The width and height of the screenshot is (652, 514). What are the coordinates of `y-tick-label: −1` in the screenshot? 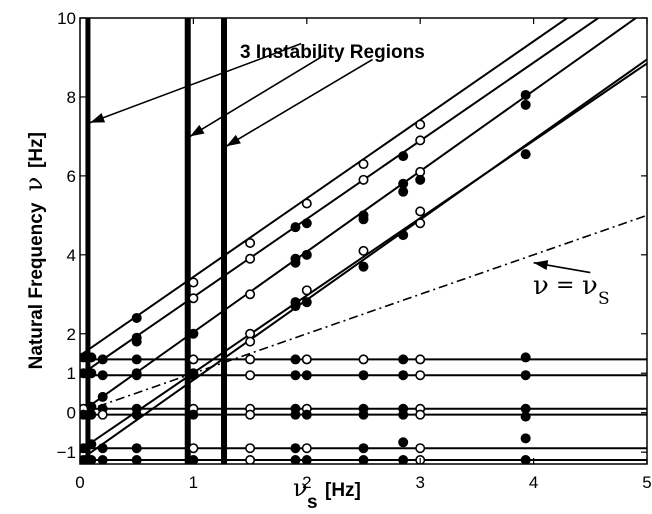 It's located at (66, 452).